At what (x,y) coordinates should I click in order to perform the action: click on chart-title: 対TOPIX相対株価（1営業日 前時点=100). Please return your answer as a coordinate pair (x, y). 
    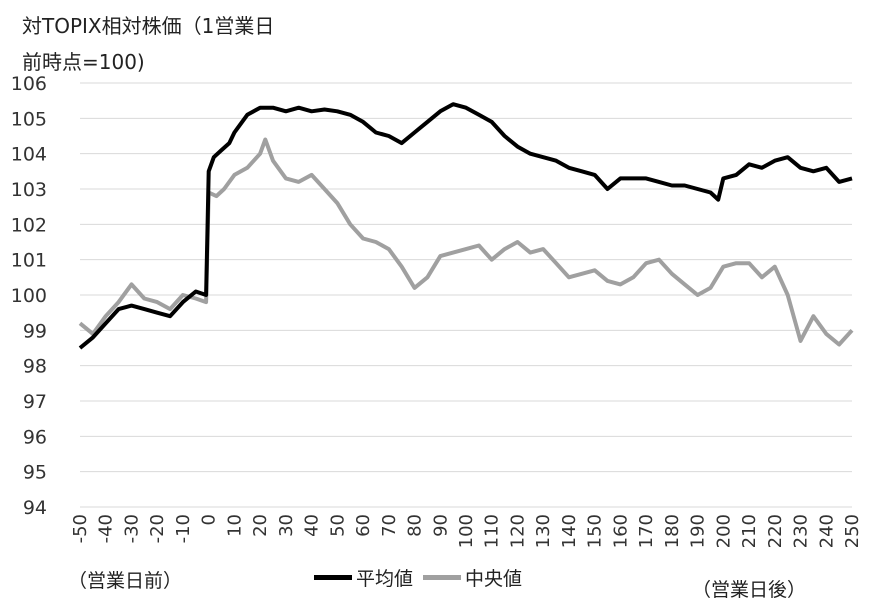
    Looking at the image, I should click on (148, 44).